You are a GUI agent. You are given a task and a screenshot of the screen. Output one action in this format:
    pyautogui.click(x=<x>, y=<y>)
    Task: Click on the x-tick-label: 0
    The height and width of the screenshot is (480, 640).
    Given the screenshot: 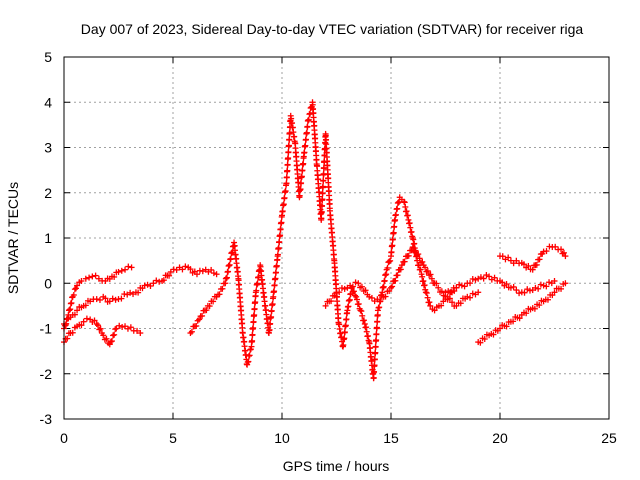 What is the action you would take?
    pyautogui.click(x=64, y=438)
    